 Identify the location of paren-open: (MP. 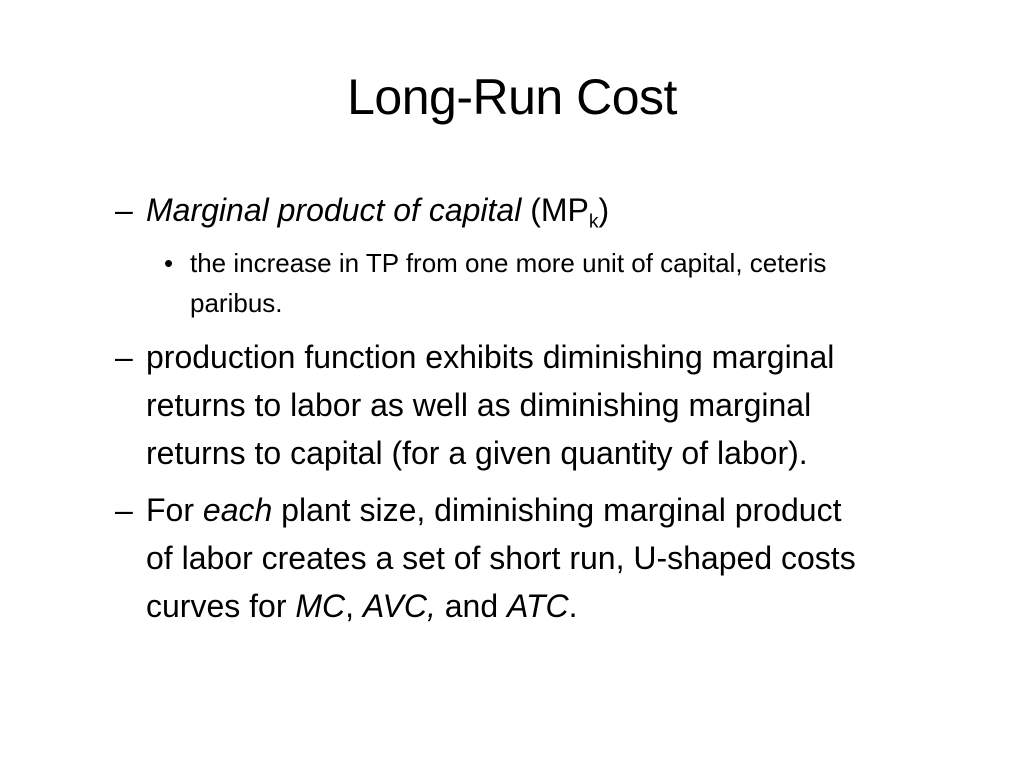
(555, 210).